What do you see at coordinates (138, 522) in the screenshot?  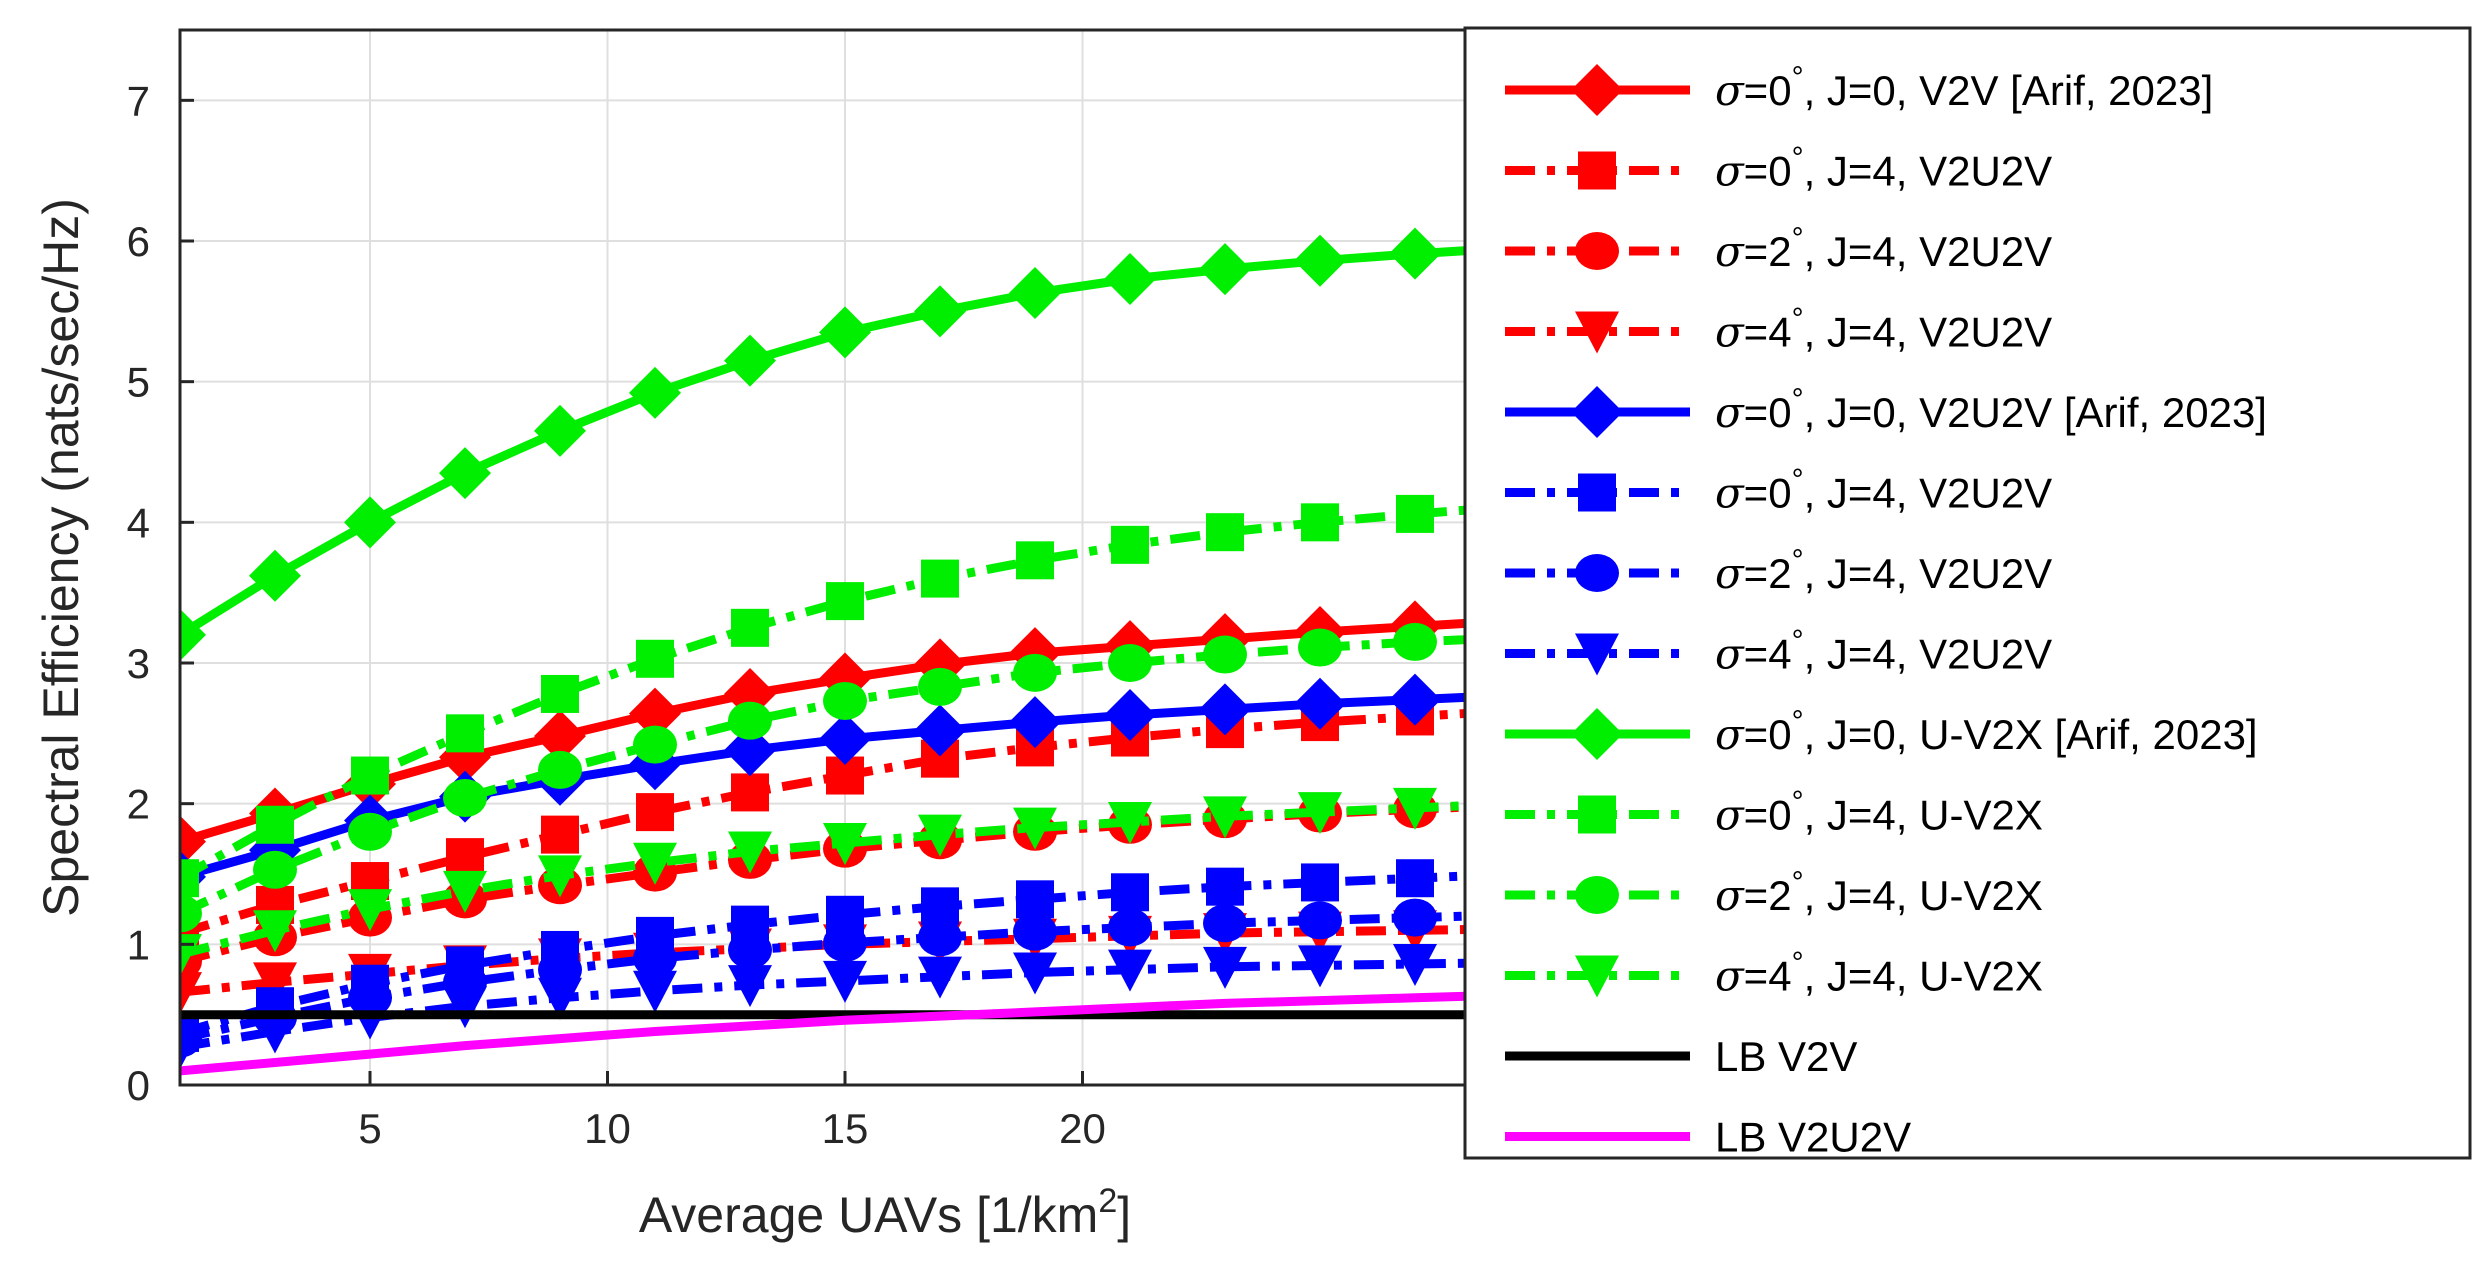 I see `y-tick-label: 4` at bounding box center [138, 522].